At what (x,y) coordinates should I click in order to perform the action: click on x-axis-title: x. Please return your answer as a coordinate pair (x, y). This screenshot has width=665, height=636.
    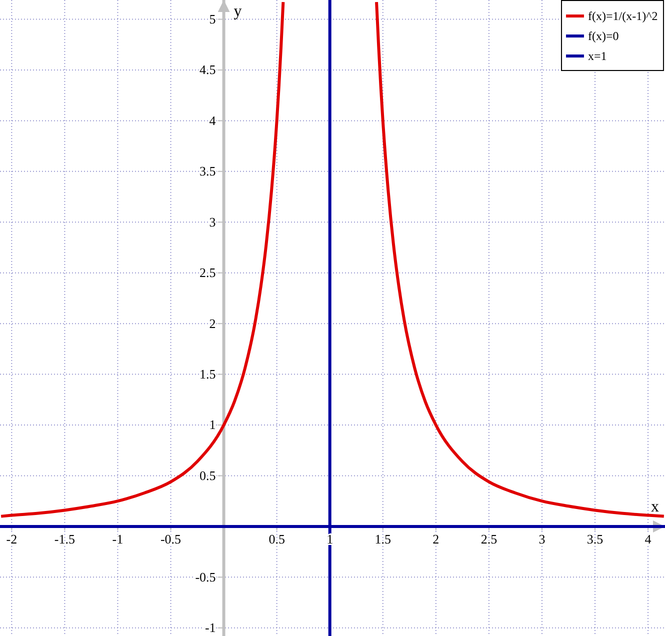
    Looking at the image, I should click on (655, 507).